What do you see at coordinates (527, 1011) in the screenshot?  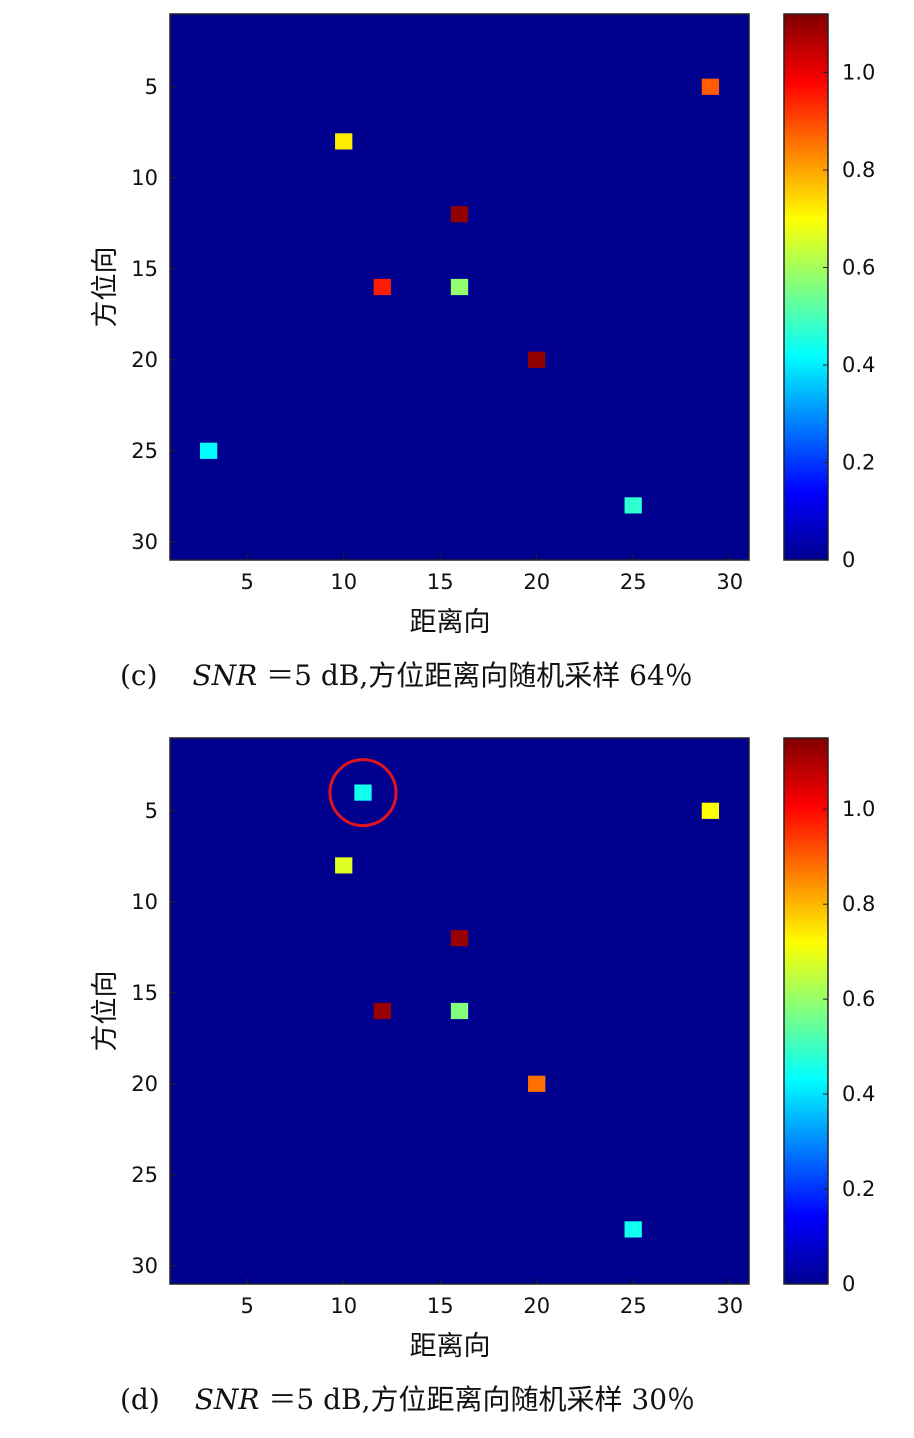 I see `data-points` at bounding box center [527, 1011].